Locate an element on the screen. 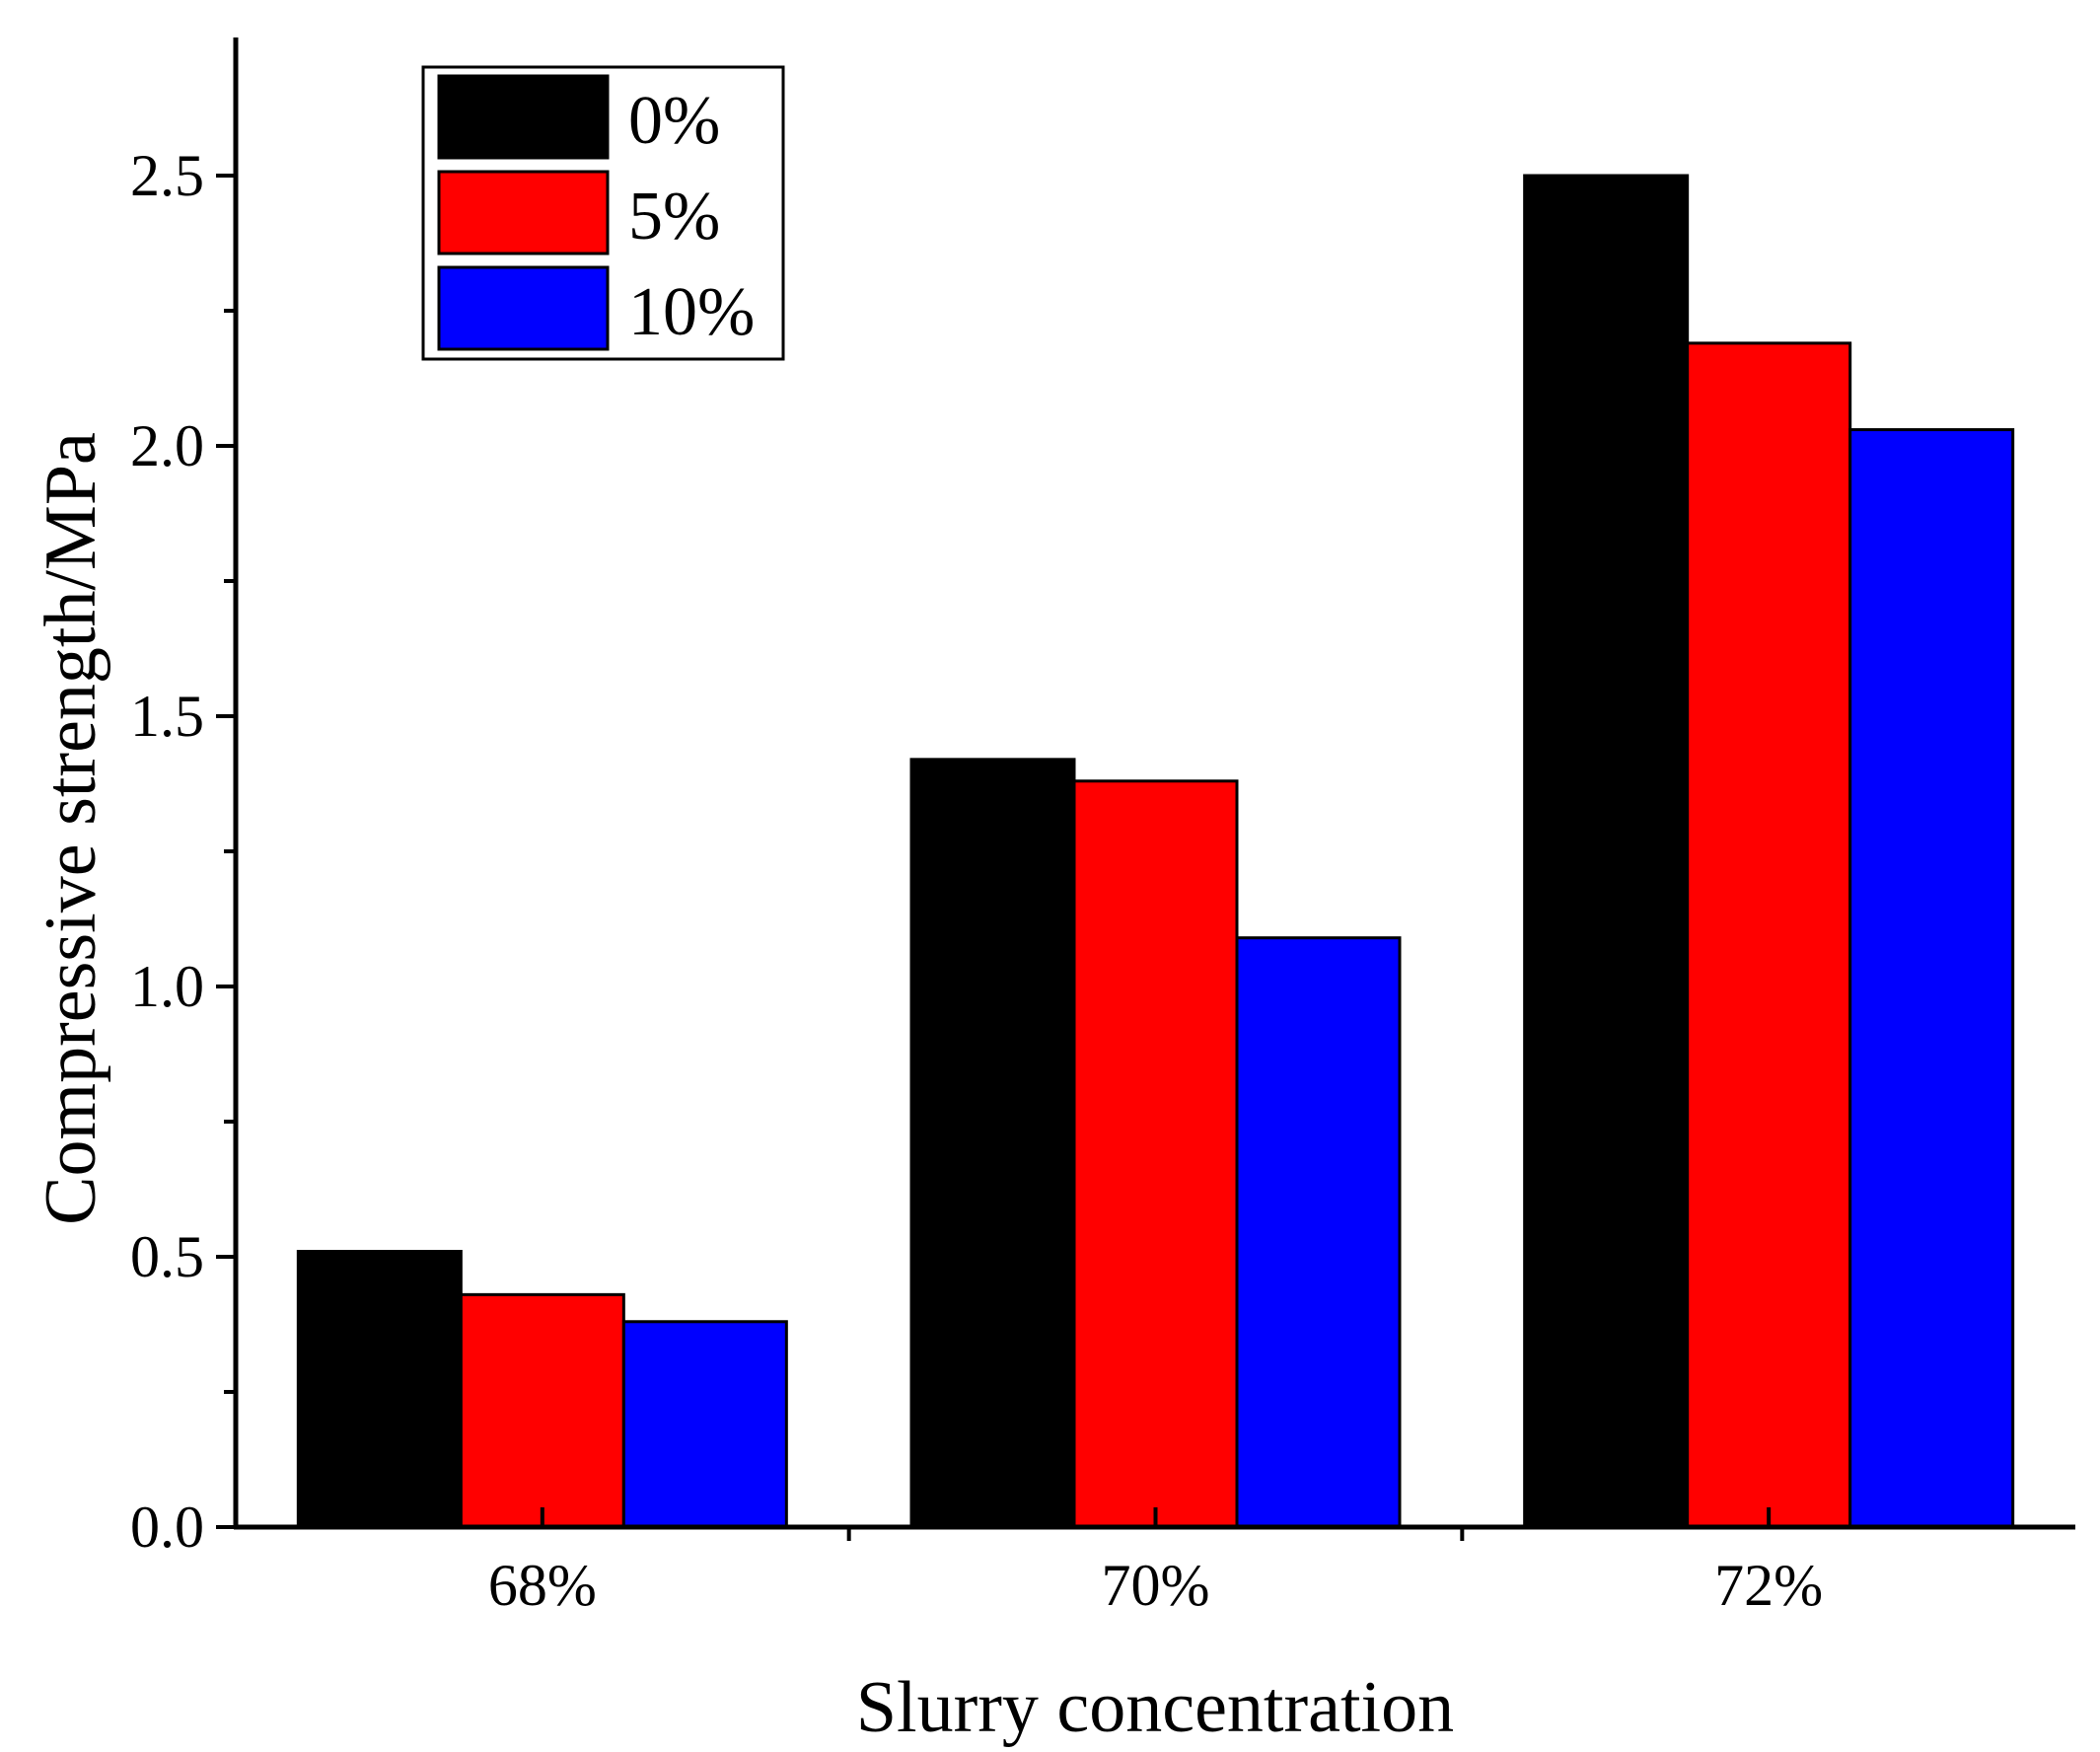  bar-5pct-68pct is located at coordinates (542, 1411).